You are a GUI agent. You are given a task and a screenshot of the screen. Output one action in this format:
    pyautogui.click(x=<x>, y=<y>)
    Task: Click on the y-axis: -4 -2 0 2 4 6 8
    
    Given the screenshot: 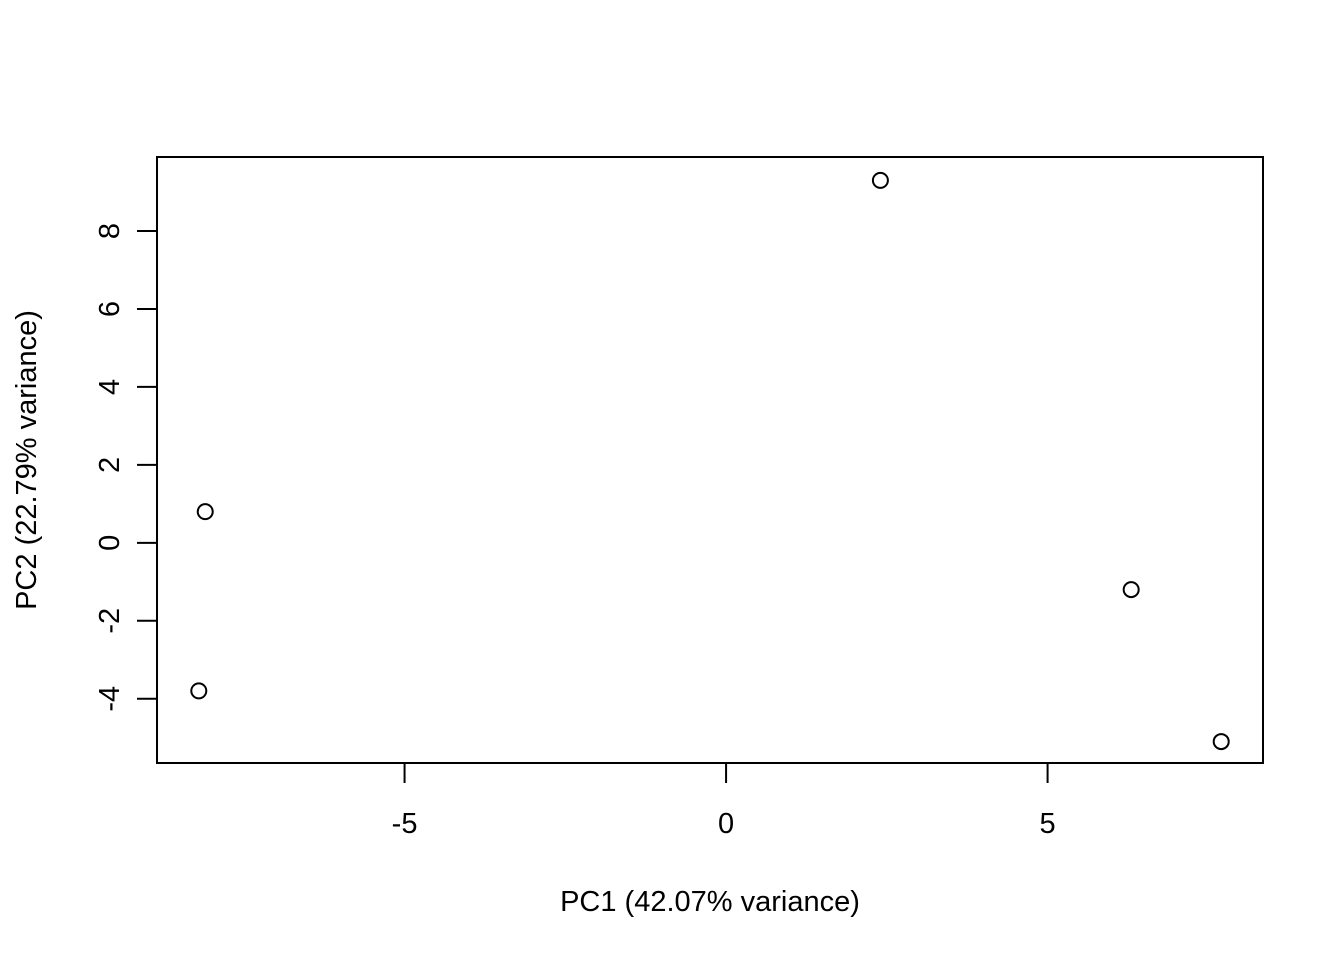 What is the action you would take?
    pyautogui.click(x=125, y=467)
    